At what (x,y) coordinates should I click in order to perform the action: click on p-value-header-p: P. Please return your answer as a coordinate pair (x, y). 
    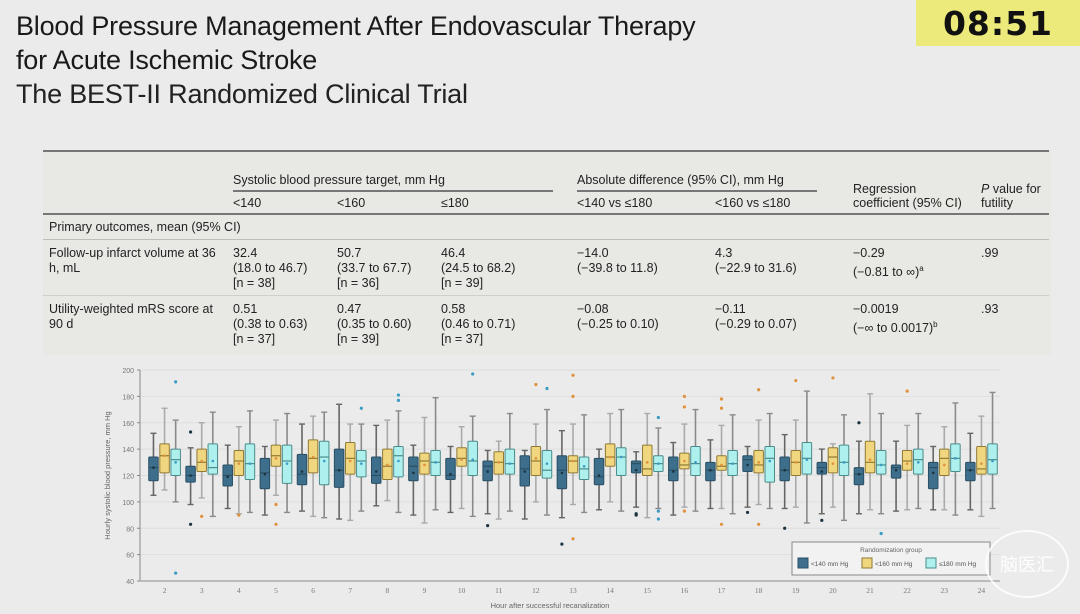
    Looking at the image, I should click on (985, 189).